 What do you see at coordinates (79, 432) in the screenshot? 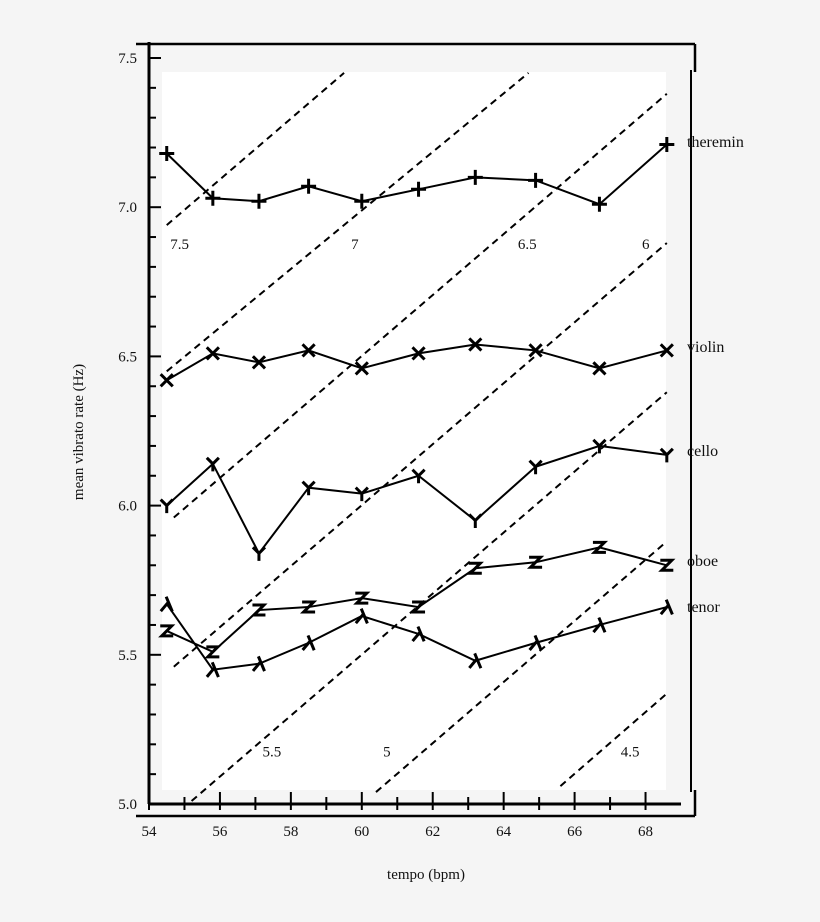
I see `y-axis-label: mean vibrato rate (Hz)` at bounding box center [79, 432].